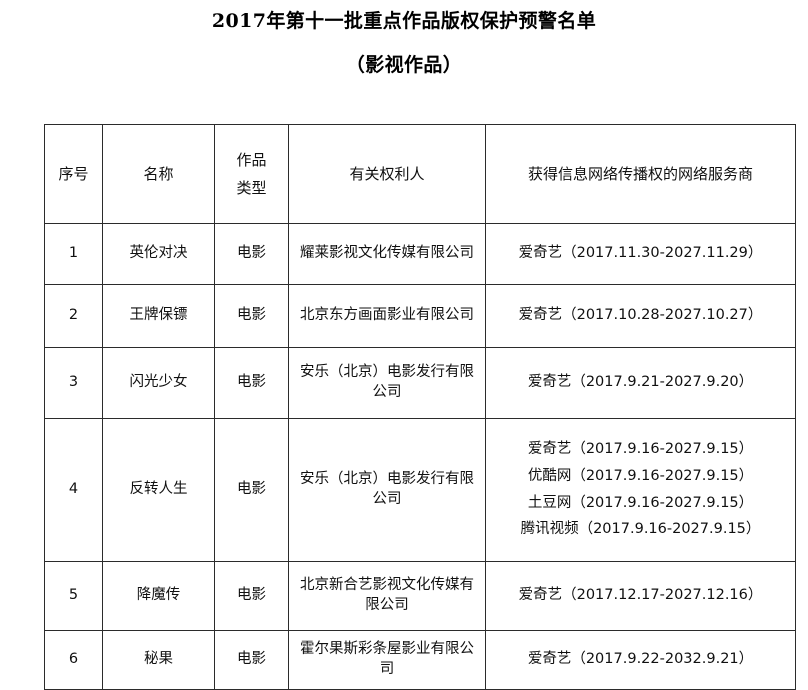 Image resolution: width=808 pixels, height=690 pixels. What do you see at coordinates (73, 490) in the screenshot?
I see `row-index: 4` at bounding box center [73, 490].